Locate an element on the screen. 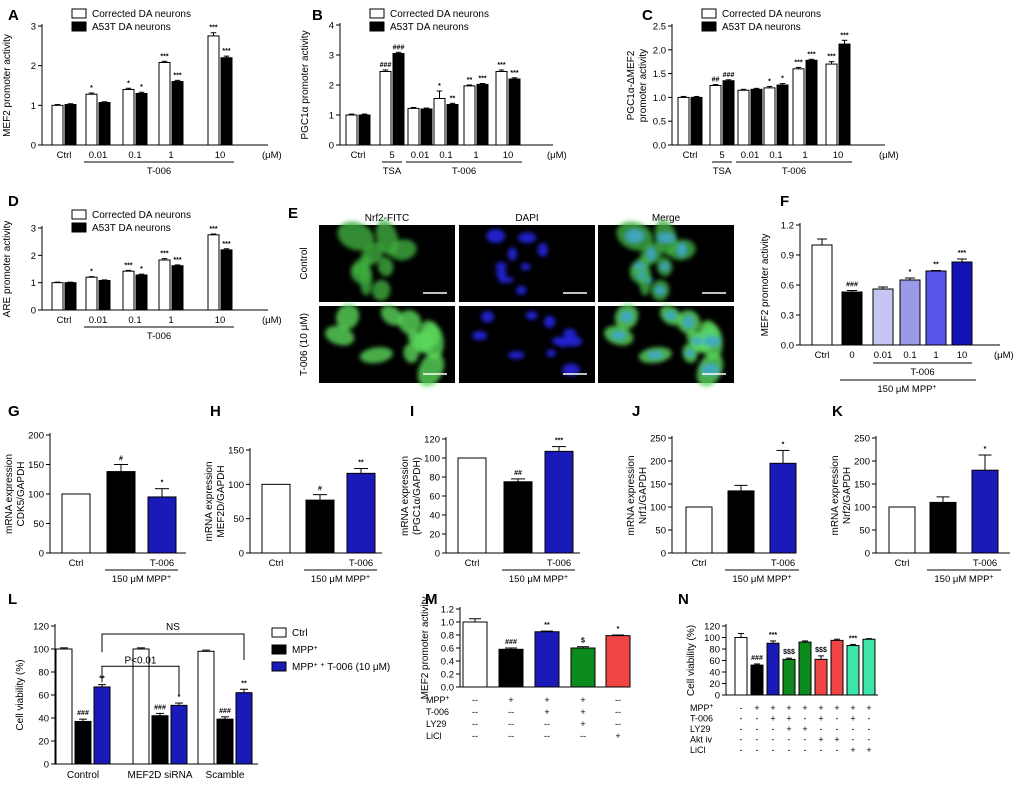 The height and width of the screenshot is (794, 1020). legend-label: MPP+ + T-006 (10 μM) is located at coordinates (341, 668).